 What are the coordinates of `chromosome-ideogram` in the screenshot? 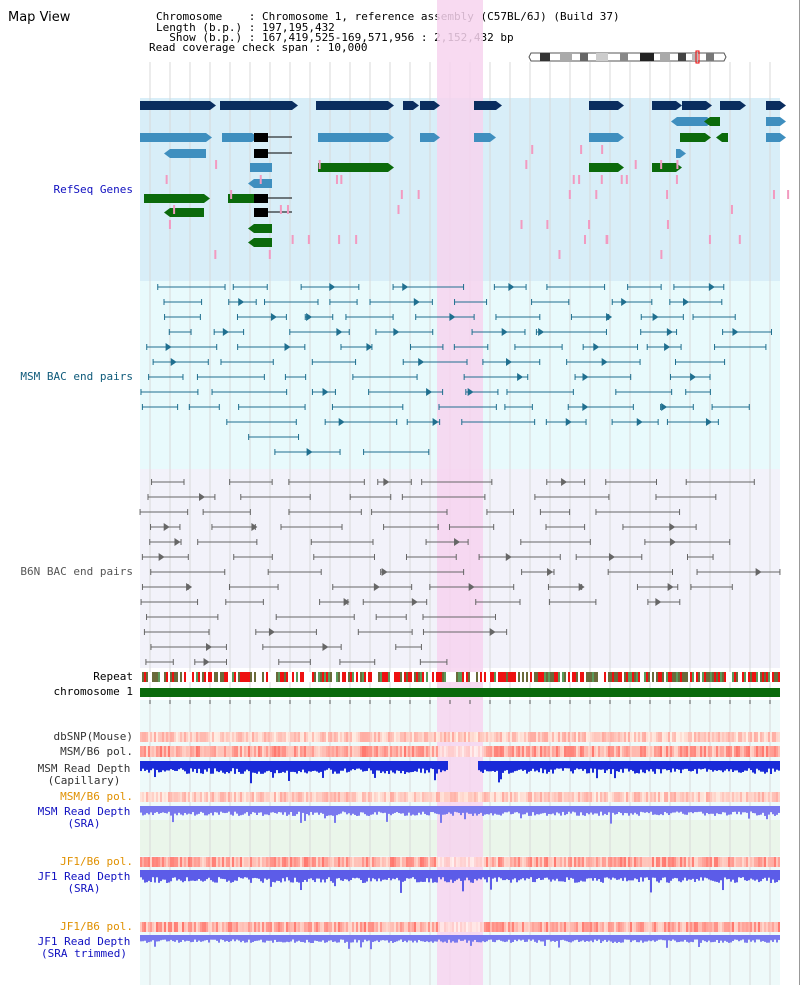 It's located at (628, 58).